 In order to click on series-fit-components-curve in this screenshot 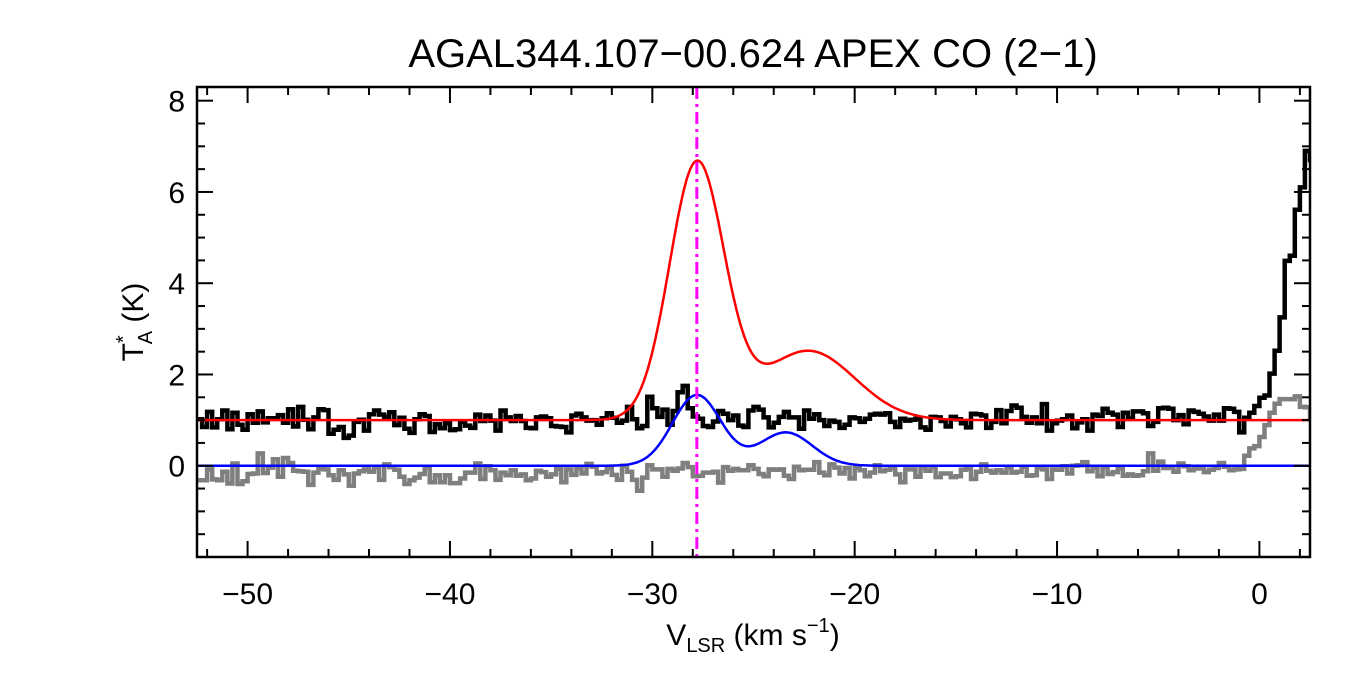, I will do `click(753, 430)`.